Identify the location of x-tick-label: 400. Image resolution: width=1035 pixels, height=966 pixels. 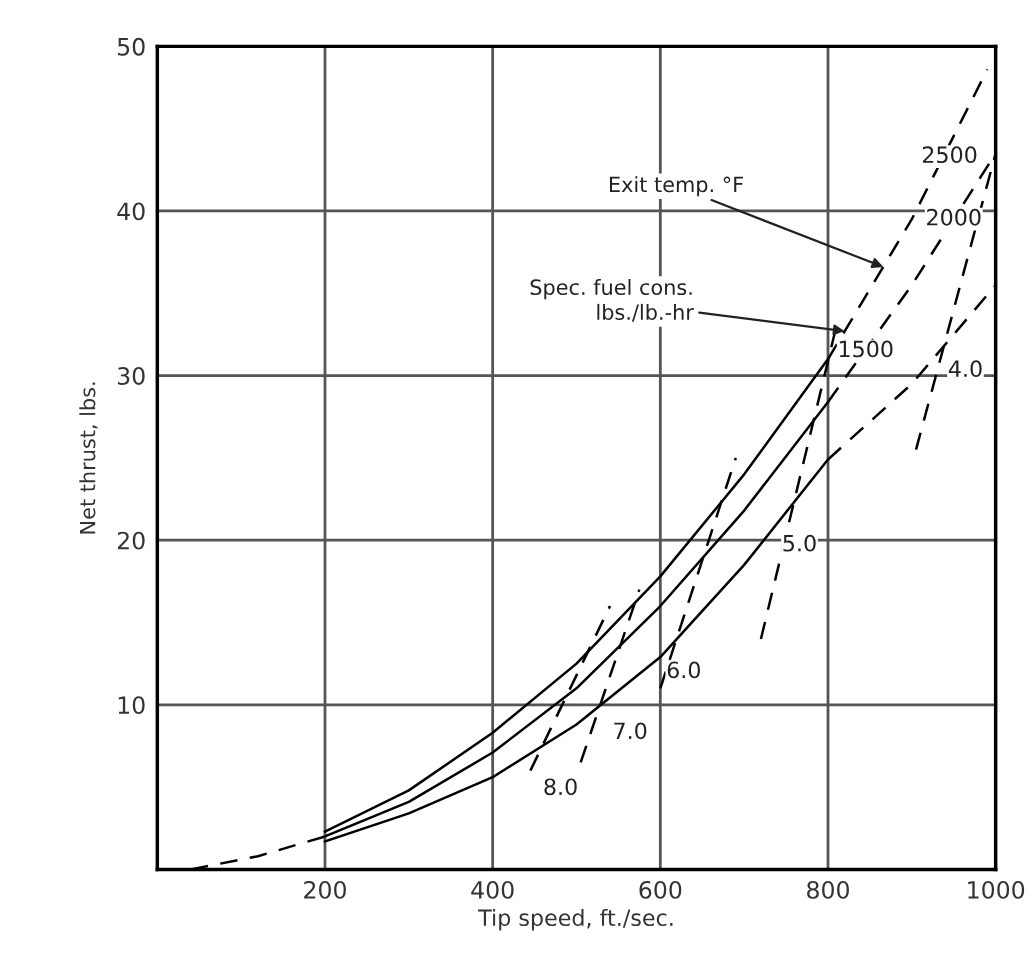
(492, 889).